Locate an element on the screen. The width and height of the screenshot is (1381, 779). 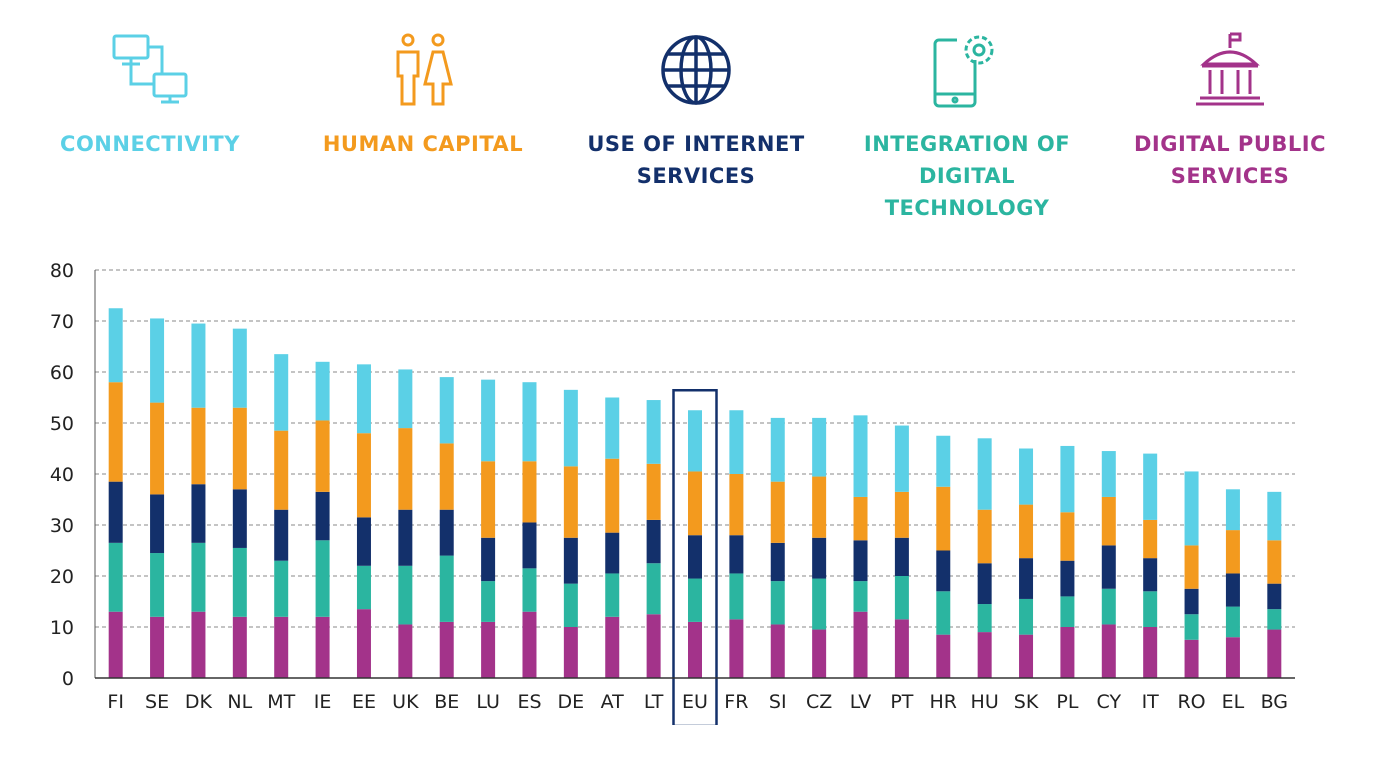
legend-item-connectivity: CONNECTIVITY is located at coordinates (150, 95).